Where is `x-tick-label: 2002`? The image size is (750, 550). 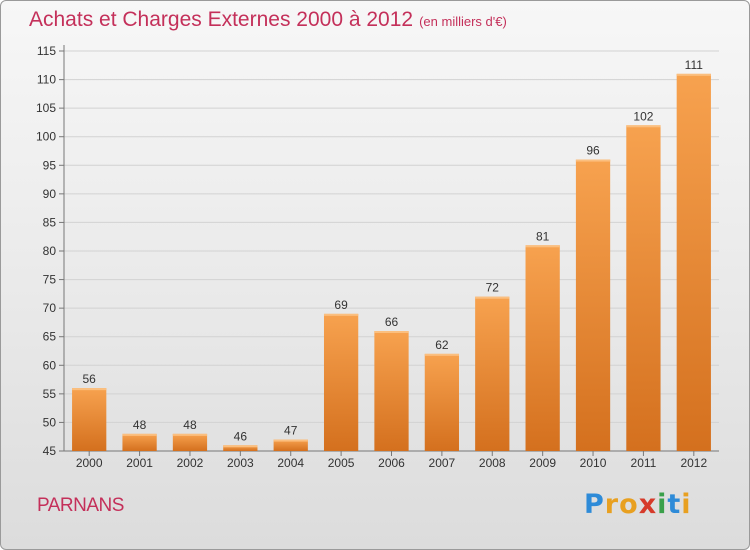 x-tick-label: 2002 is located at coordinates (190, 463).